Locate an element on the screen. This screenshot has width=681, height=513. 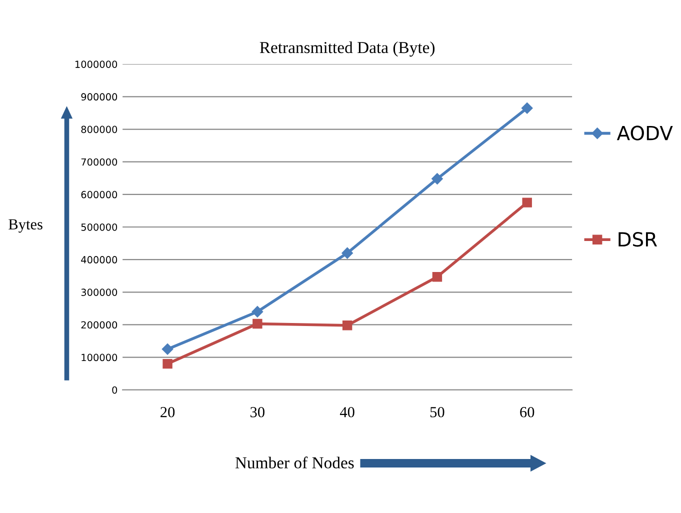
legend-label: DSR is located at coordinates (638, 239).